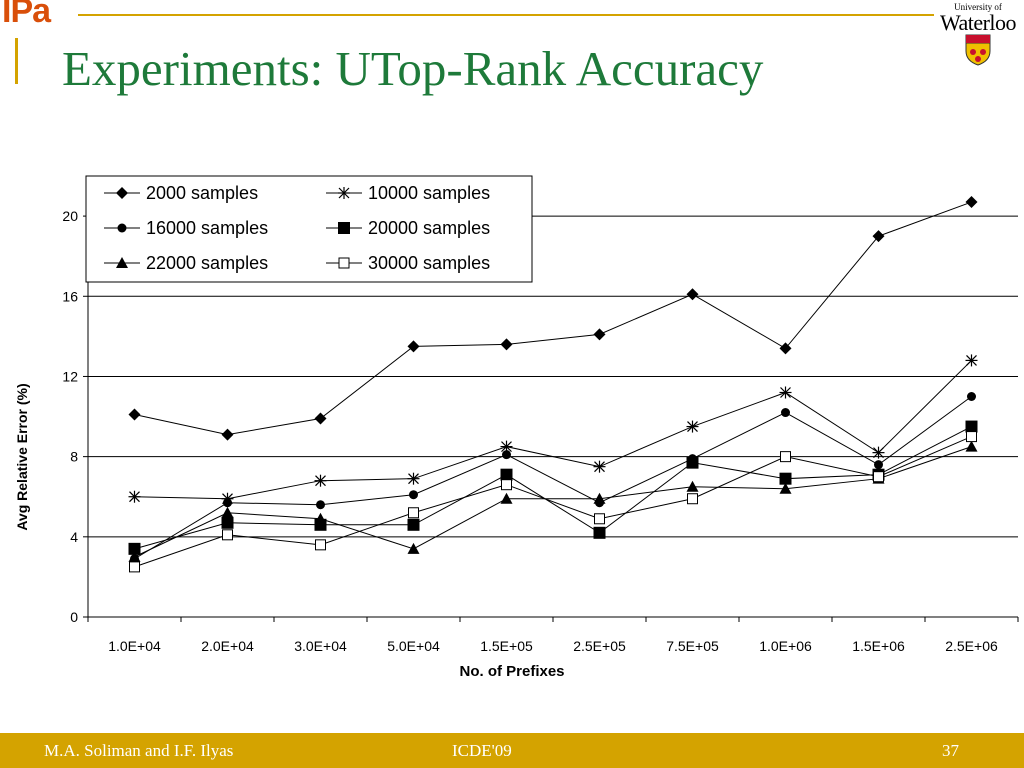 Image resolution: width=1024 pixels, height=768 pixels. I want to click on waterloo-logo: University of Waterloo, so click(978, 34).